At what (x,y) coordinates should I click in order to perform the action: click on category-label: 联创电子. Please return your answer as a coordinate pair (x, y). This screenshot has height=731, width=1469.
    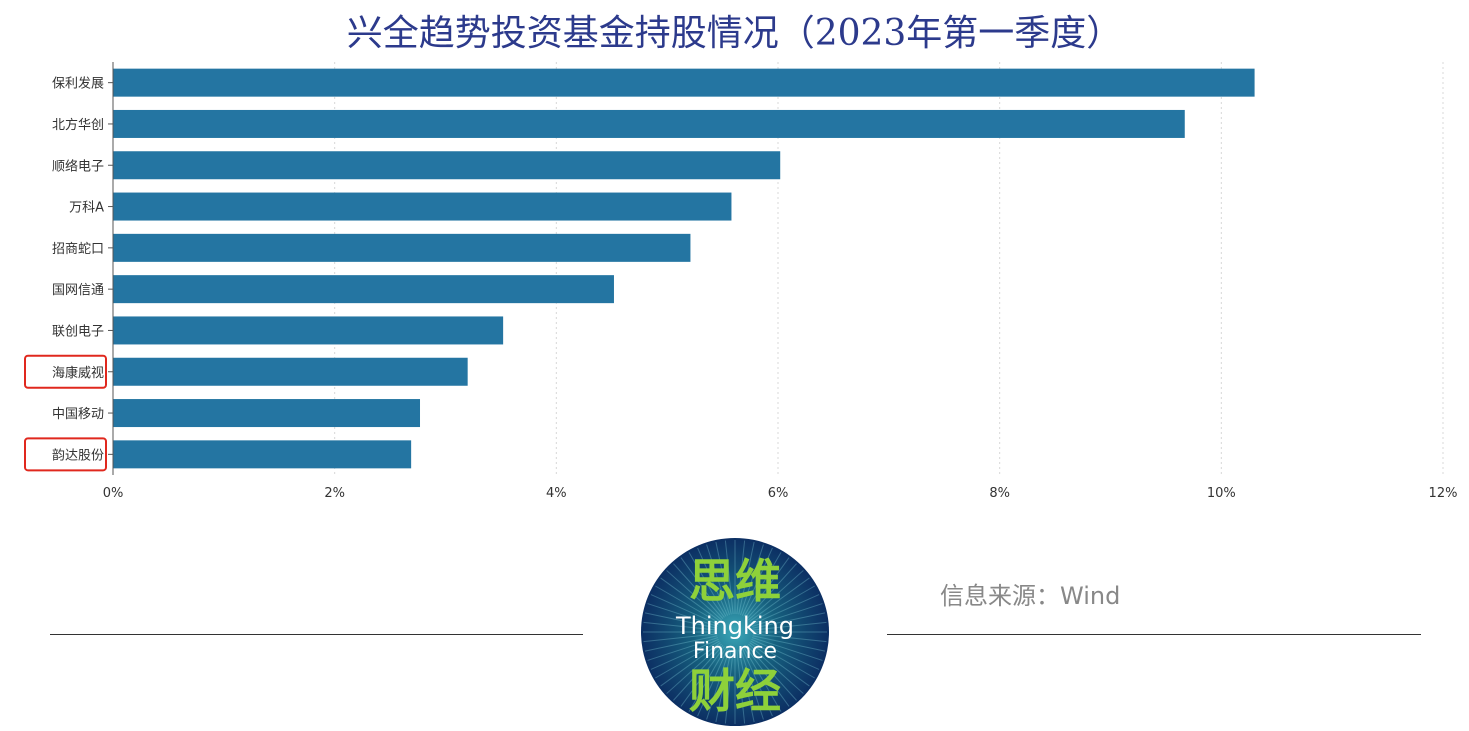
    Looking at the image, I should click on (78, 331).